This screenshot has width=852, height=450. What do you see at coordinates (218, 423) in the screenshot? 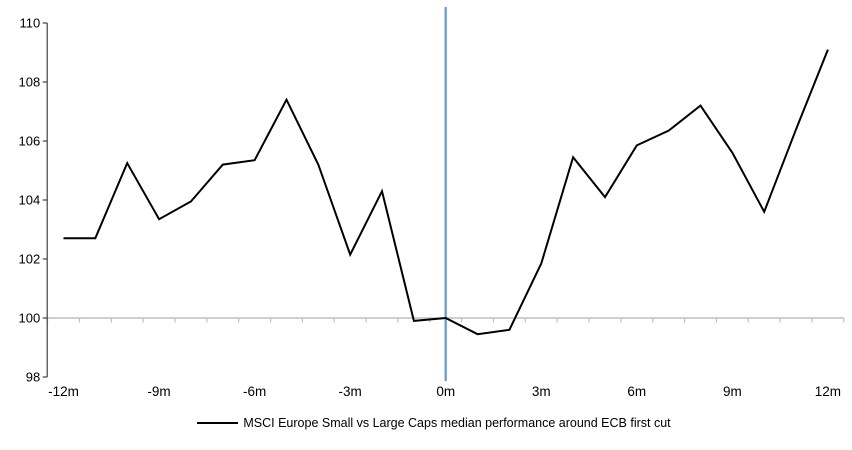
I see `legend-line-swatch` at bounding box center [218, 423].